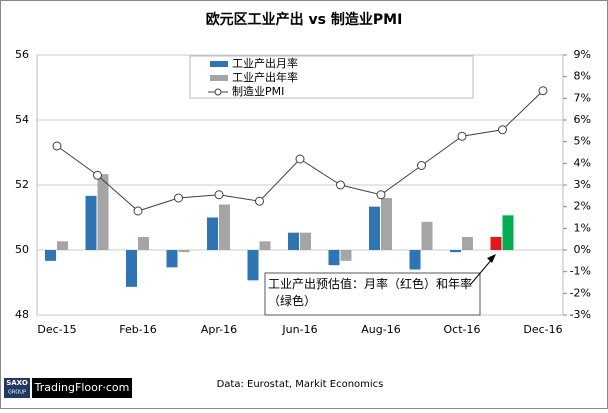 The width and height of the screenshot is (608, 413). What do you see at coordinates (491, 258) in the screenshot?
I see `arrow-head` at bounding box center [491, 258].